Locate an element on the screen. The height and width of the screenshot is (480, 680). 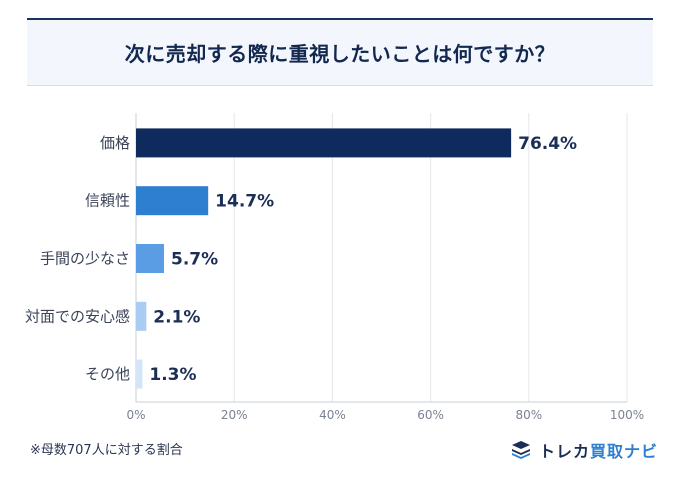
title-box: 次に売却する際に重視したいことは何ですか？ is located at coordinates (340, 52).